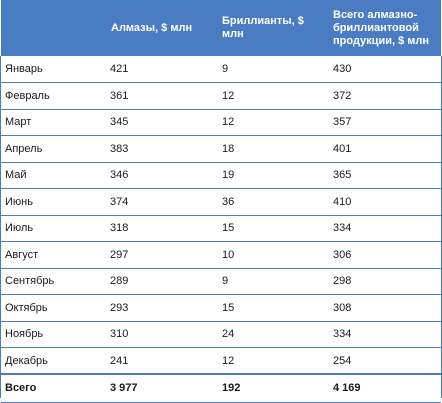  I want to click on table-row: Февраль 361 12 372, so click(221, 96).